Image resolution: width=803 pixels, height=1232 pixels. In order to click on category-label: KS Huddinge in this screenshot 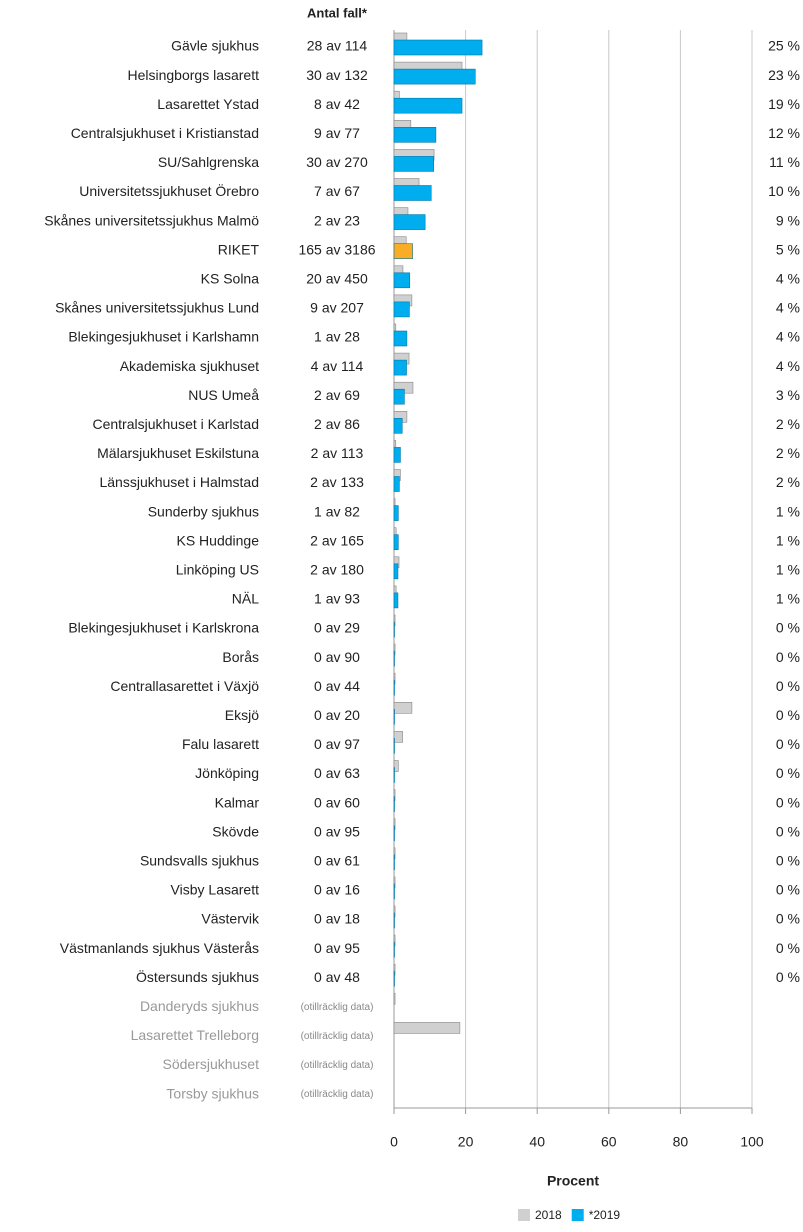, I will do `click(217, 540)`.